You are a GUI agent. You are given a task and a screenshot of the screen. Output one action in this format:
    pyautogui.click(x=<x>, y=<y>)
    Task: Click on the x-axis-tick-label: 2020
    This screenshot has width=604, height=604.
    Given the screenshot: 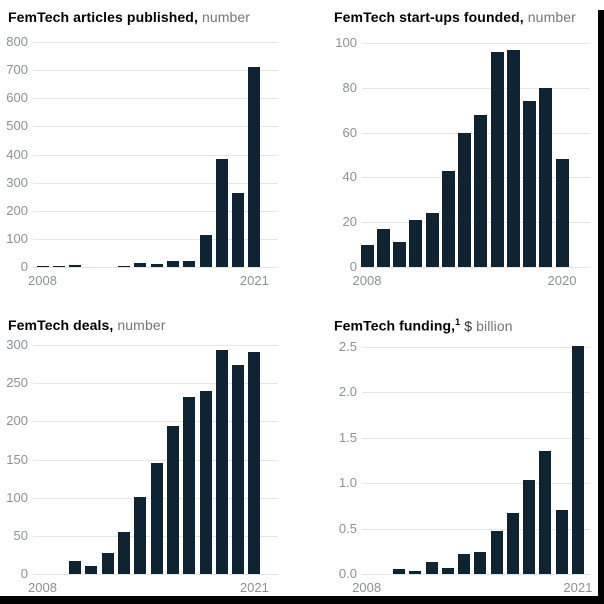 What is the action you would take?
    pyautogui.click(x=562, y=280)
    